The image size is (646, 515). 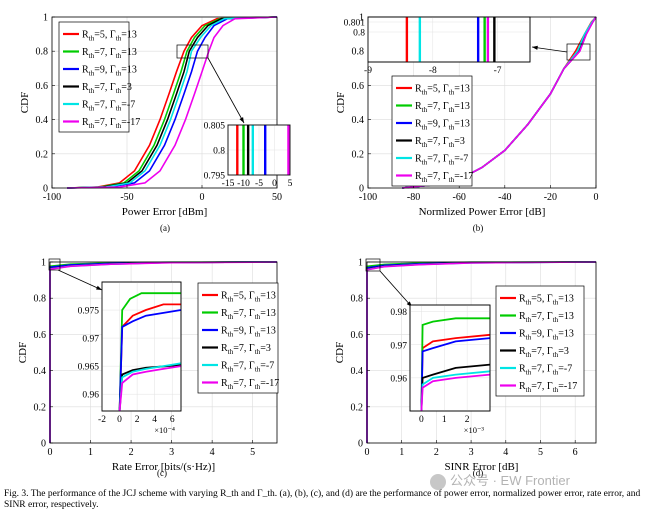 I want to click on inset-y-tick-label: 0.97, so click(x=398, y=346).